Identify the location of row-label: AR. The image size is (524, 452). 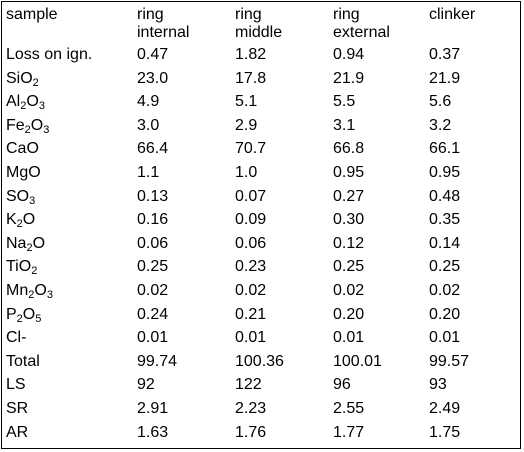
(17, 432).